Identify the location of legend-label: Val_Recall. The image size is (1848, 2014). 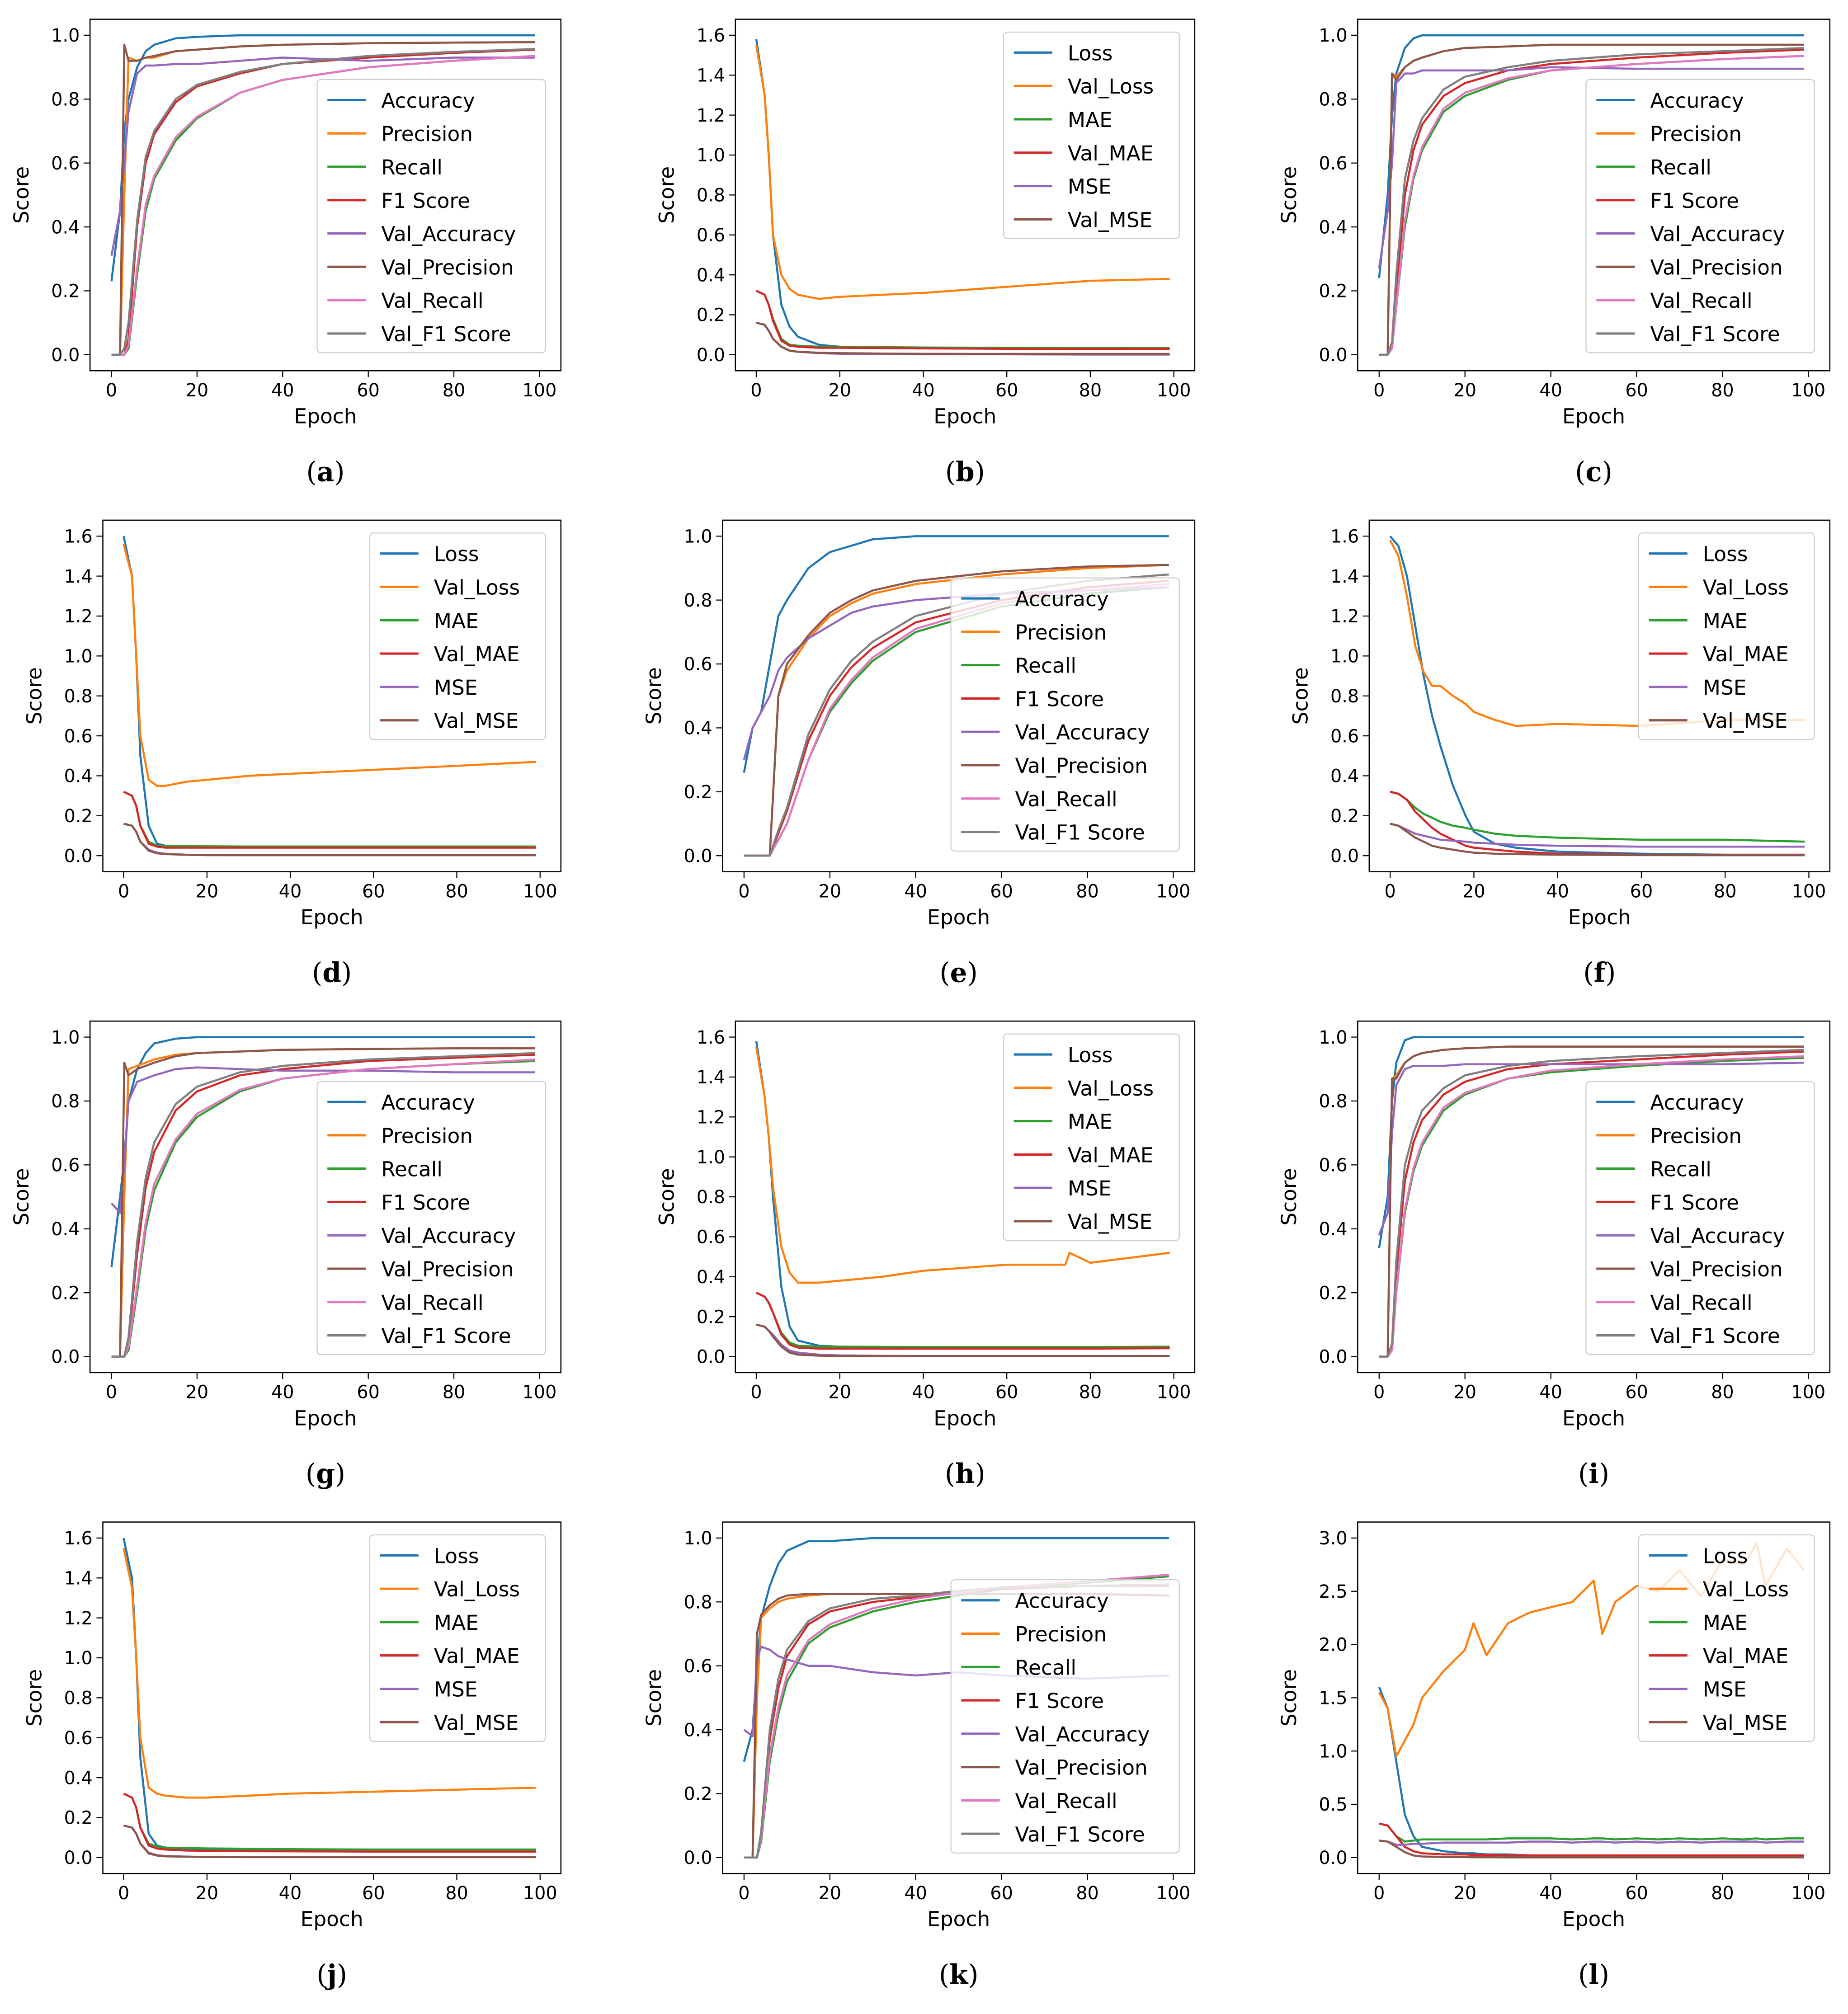
(1701, 301).